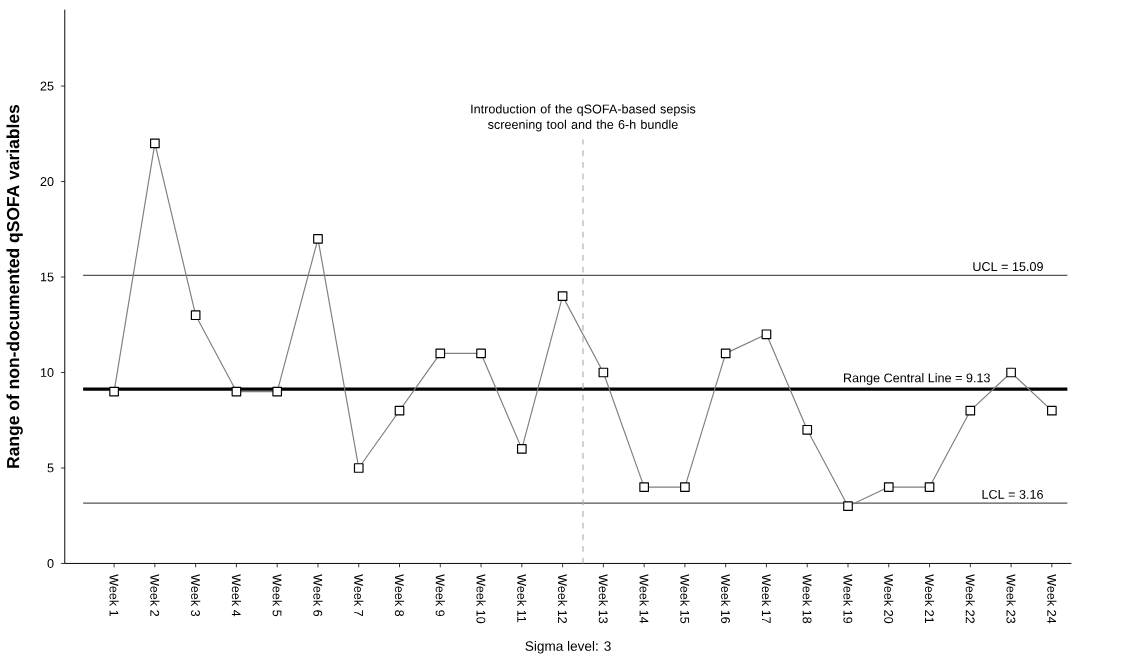  Describe the element at coordinates (359, 595) in the screenshot. I see `x-tick-label: Week 7` at that location.